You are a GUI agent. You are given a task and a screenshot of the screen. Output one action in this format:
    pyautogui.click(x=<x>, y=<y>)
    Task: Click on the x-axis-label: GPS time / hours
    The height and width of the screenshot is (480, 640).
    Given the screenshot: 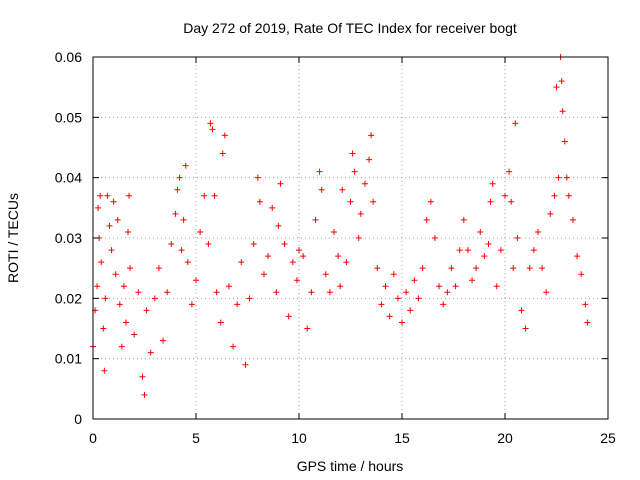 What is the action you would take?
    pyautogui.click(x=350, y=466)
    